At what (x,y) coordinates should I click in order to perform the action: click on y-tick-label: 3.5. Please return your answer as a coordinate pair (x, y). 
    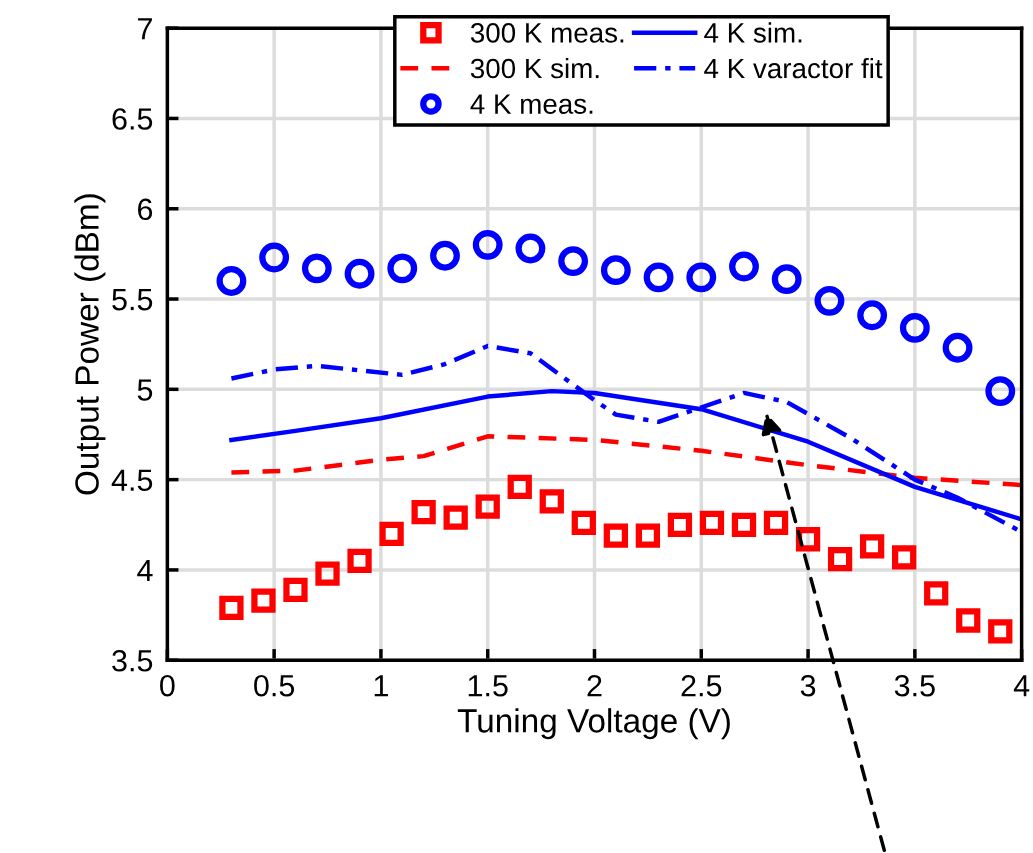
    Looking at the image, I should click on (132, 660).